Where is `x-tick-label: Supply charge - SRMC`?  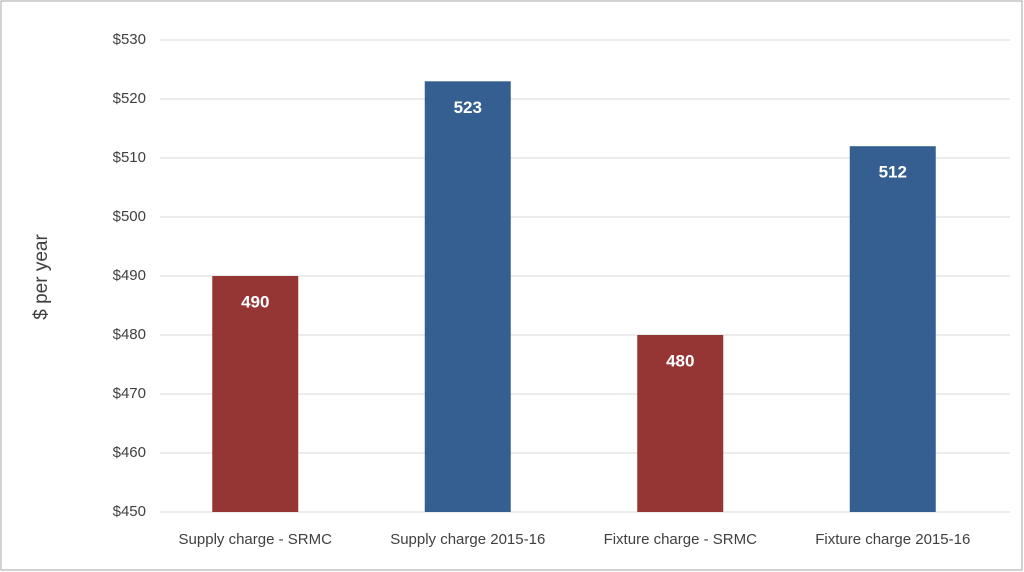
x-tick-label: Supply charge - SRMC is located at coordinates (256, 539).